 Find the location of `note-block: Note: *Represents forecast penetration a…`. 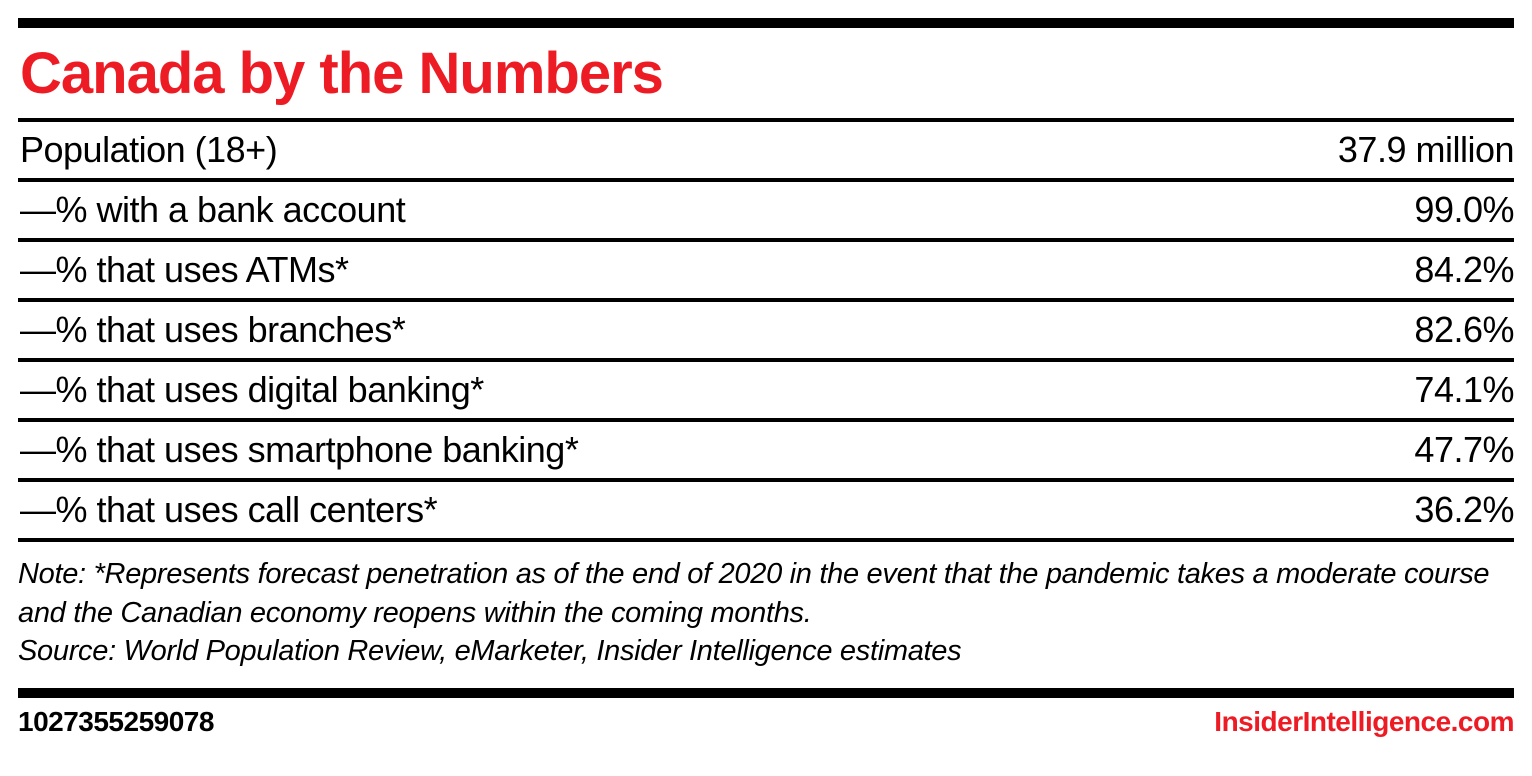

note-block: Note: *Represents forecast penetration a… is located at coordinates (766, 613).